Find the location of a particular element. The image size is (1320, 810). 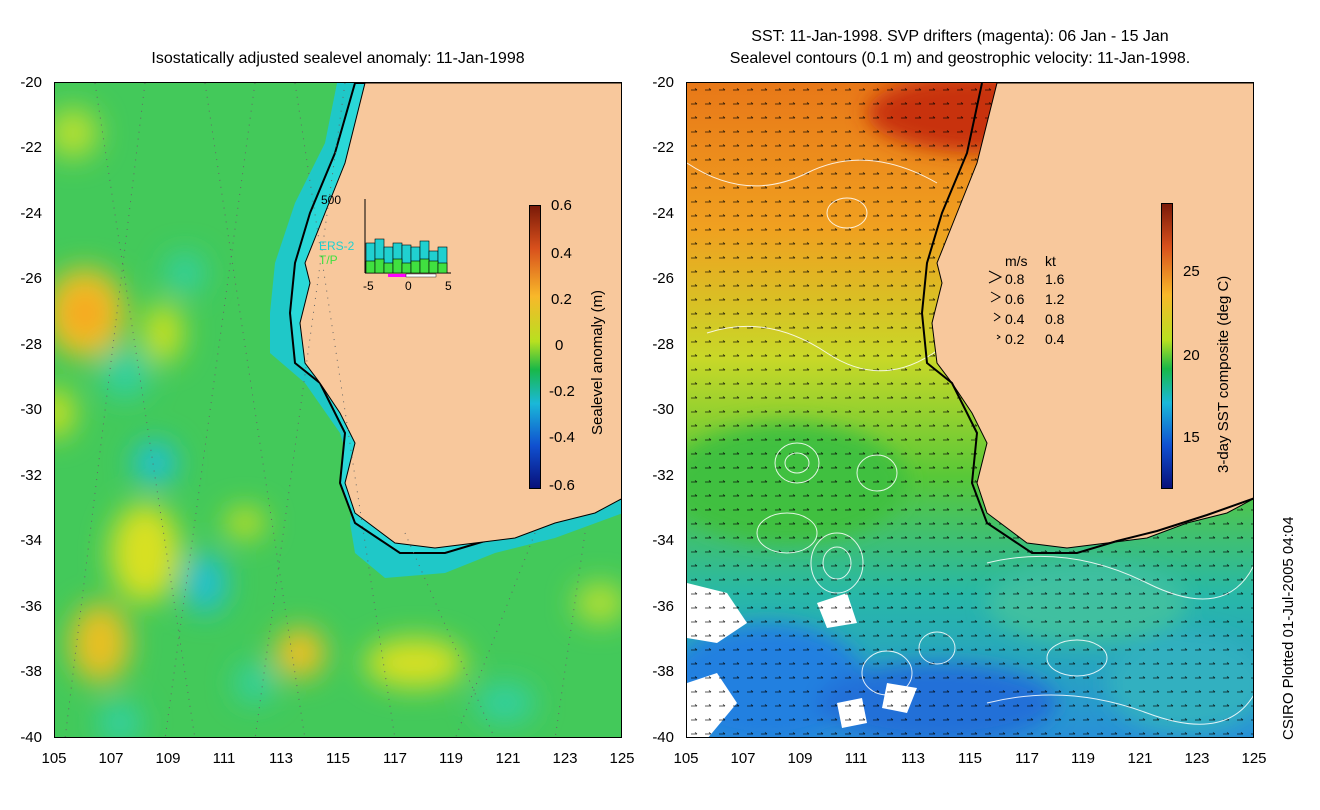

inset-x-label-minus5: -5 is located at coordinates (368, 286).